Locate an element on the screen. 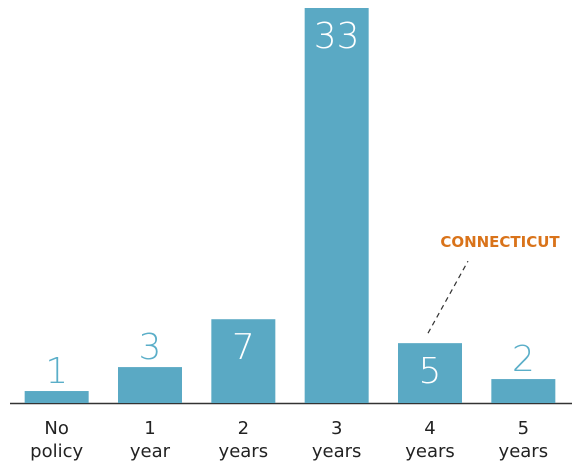  annotation: CONNECTICUT is located at coordinates (500, 242).